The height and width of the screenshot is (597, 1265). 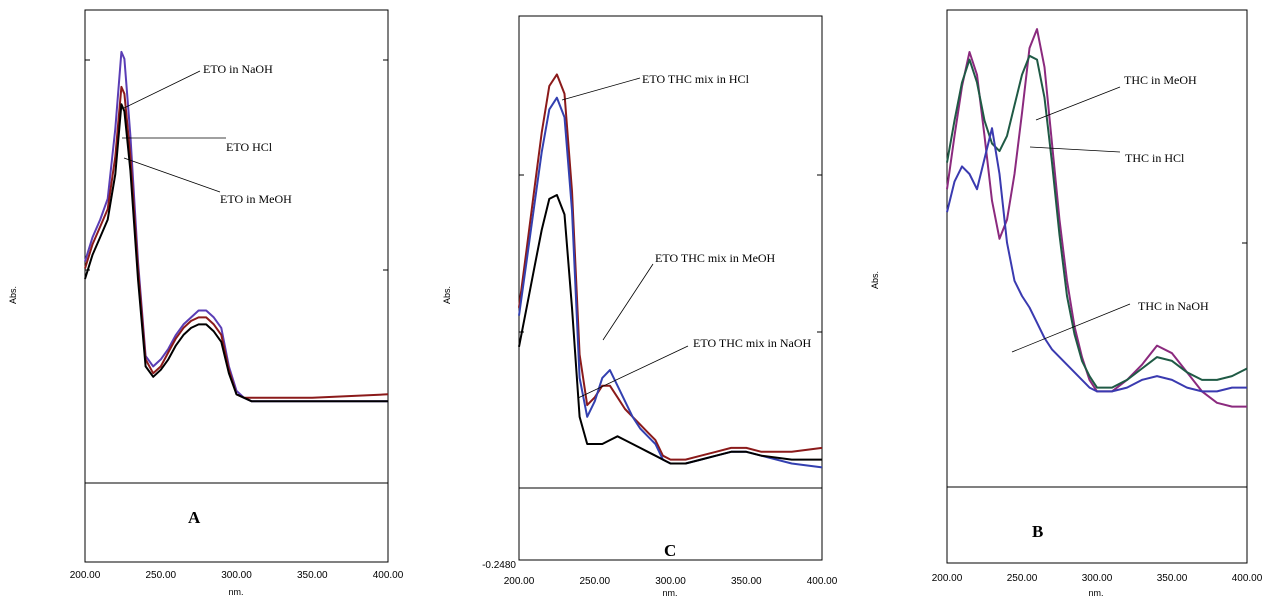 What do you see at coordinates (194, 517) in the screenshot?
I see `panel-letter: A` at bounding box center [194, 517].